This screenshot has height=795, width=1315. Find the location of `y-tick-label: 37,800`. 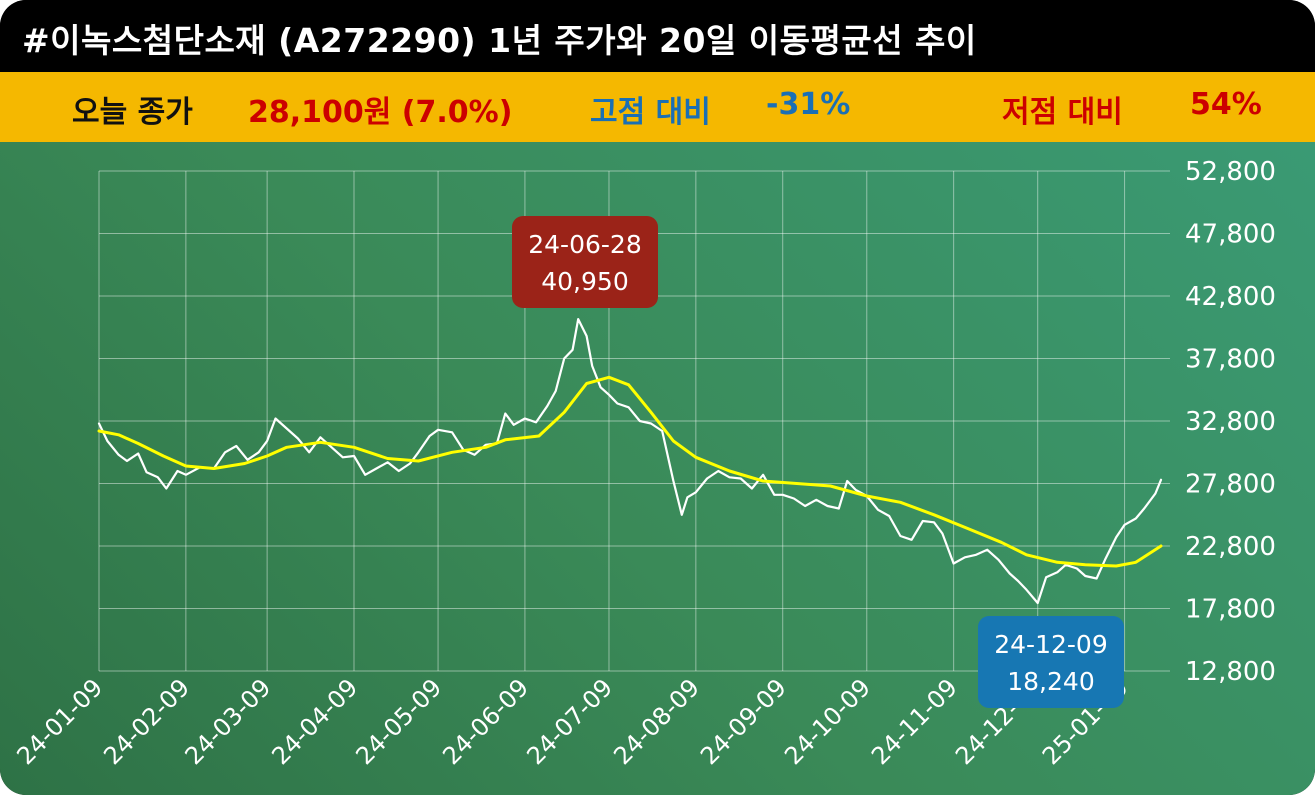

y-tick-label: 37,800 is located at coordinates (1230, 360).